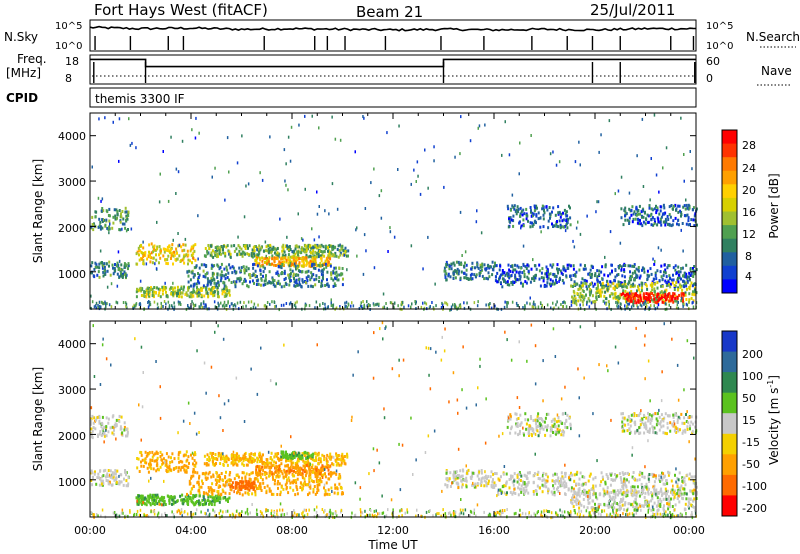 Image resolution: width=800 pixels, height=554 pixels. What do you see at coordinates (719, 26) in the screenshot?
I see `nsearch-tick-top: 10^5` at bounding box center [719, 26].